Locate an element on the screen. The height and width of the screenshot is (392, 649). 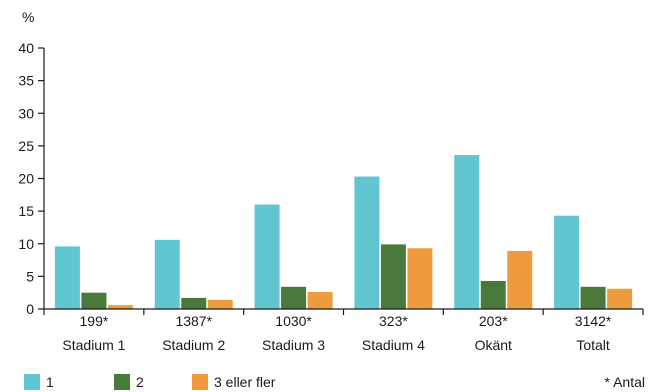
category-count: 323* is located at coordinates (393, 321).